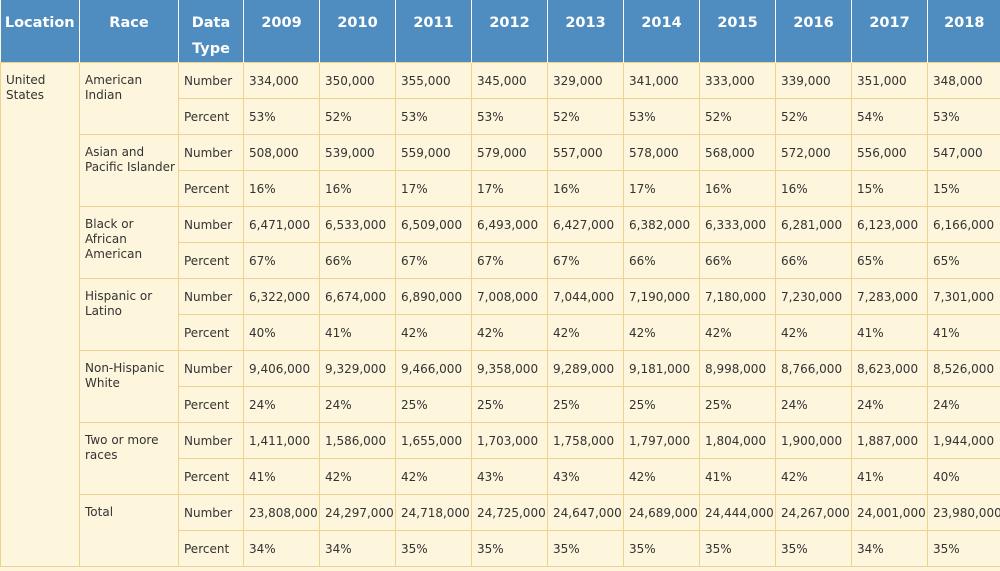  Describe the element at coordinates (963, 260) in the screenshot. I see `percent-cell: 65%` at that location.